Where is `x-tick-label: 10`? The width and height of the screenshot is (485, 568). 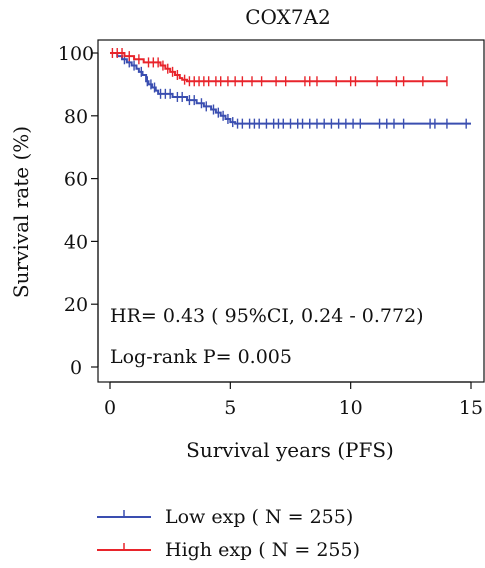
x-tick-label: 10 is located at coordinates (351, 408).